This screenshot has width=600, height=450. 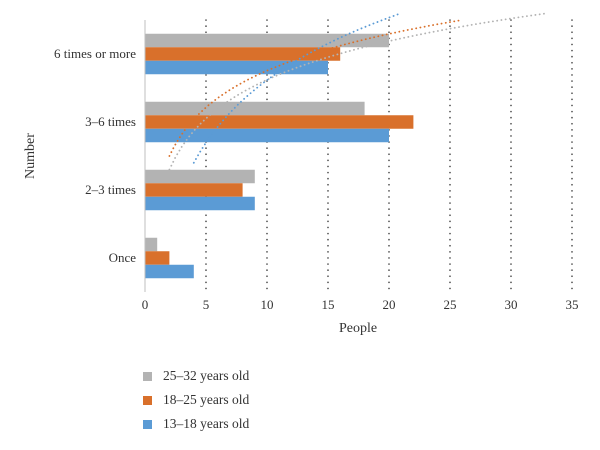 I want to click on bar-once-13-18-years-old, so click(x=169, y=271).